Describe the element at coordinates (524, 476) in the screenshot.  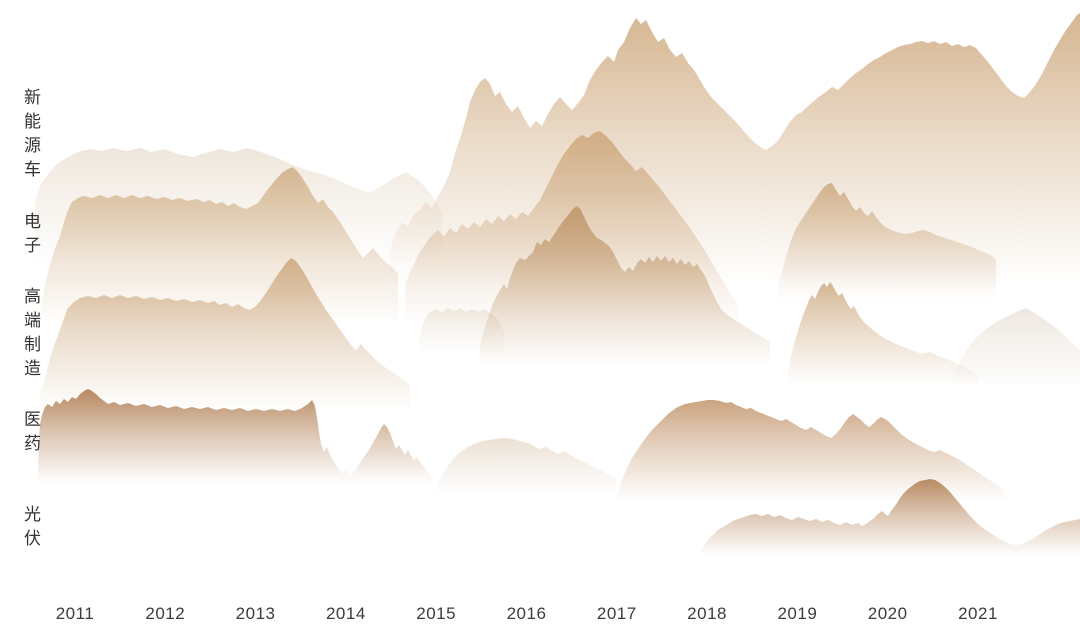
I see `ridge-pharma-mid-faint` at that location.